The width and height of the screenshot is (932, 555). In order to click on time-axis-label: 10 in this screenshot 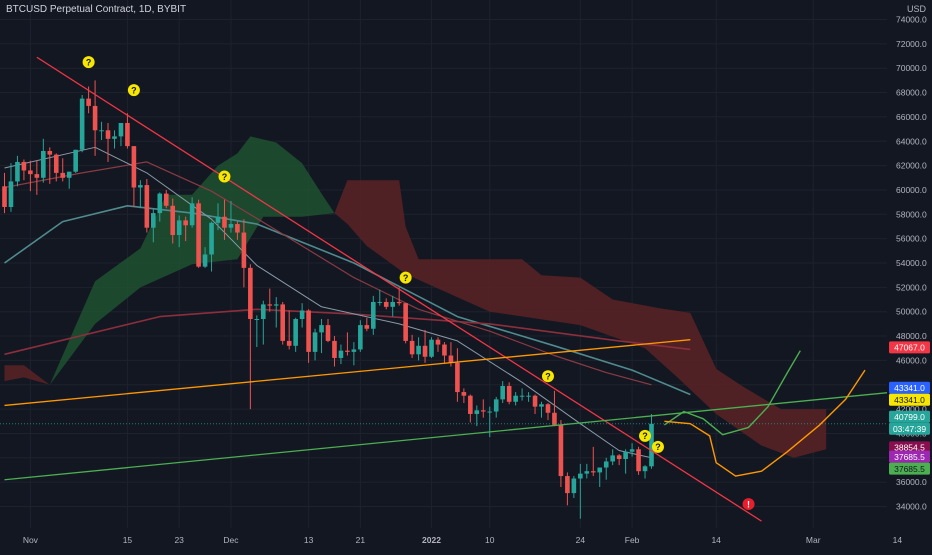, I will do `click(490, 540)`.